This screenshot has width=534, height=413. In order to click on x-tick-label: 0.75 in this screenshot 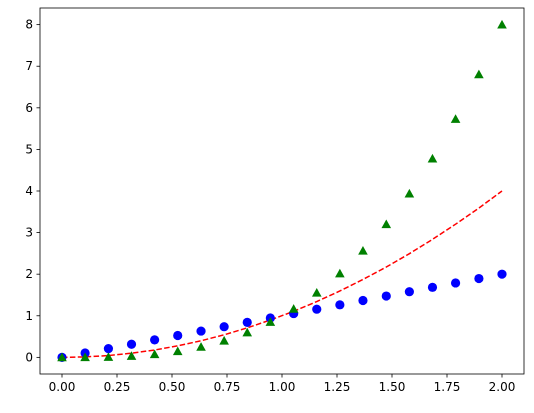, I will do `click(227, 387)`.